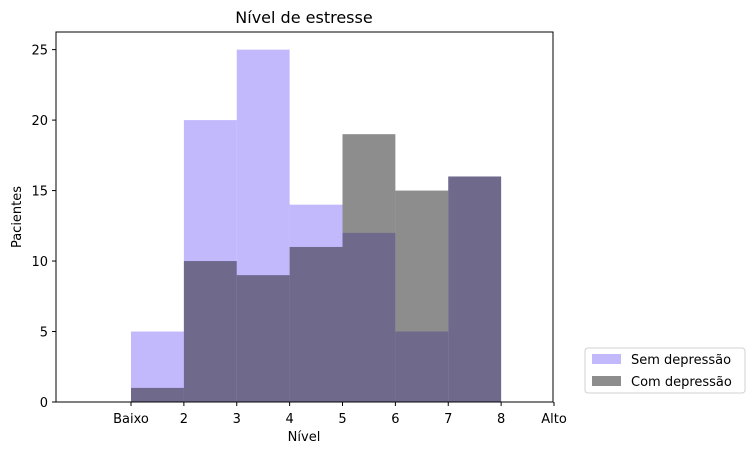  What do you see at coordinates (303, 17) in the screenshot?
I see `chart-title: Nível de estresse` at bounding box center [303, 17].